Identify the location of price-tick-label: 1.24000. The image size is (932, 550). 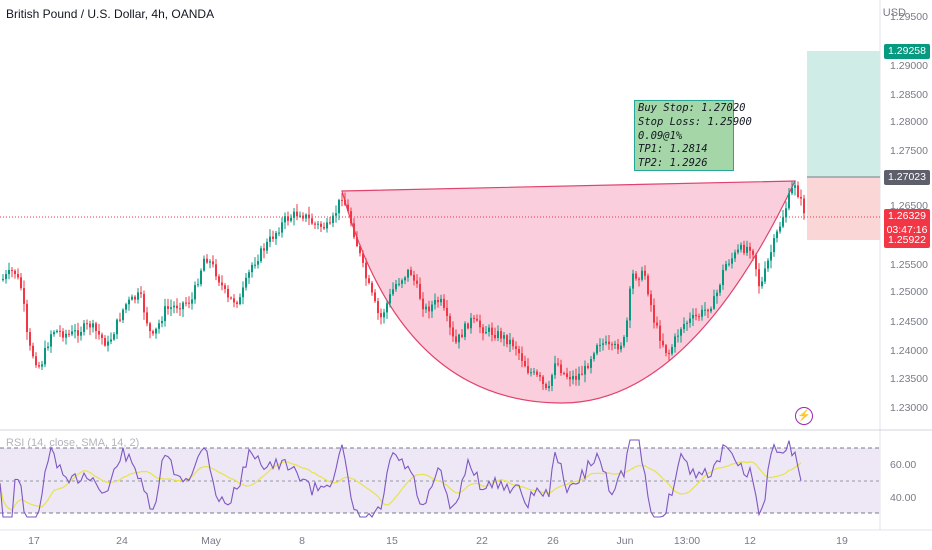
(909, 351).